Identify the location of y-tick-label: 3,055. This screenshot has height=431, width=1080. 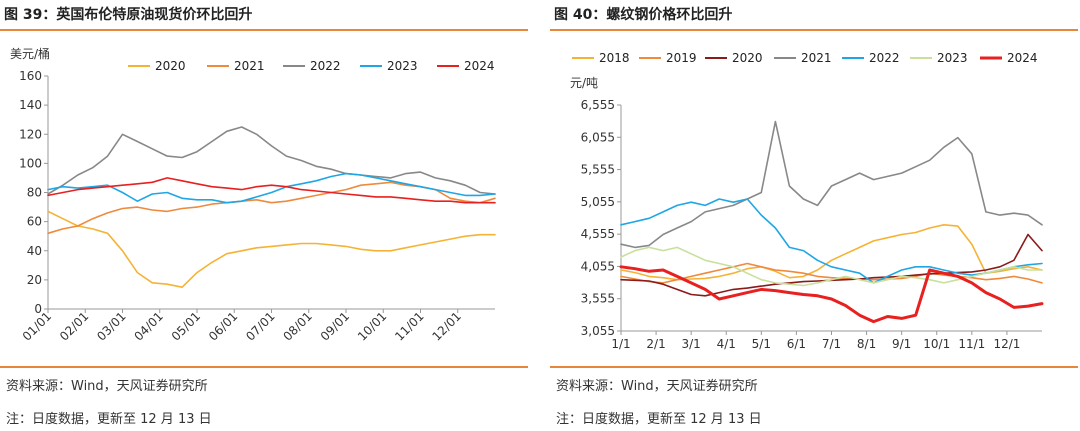
(598, 331).